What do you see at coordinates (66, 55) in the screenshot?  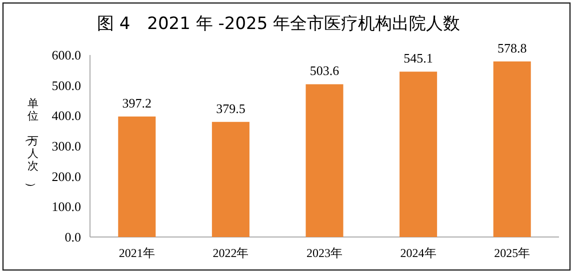 I see `y-tick-label: 600.0` at bounding box center [66, 55].